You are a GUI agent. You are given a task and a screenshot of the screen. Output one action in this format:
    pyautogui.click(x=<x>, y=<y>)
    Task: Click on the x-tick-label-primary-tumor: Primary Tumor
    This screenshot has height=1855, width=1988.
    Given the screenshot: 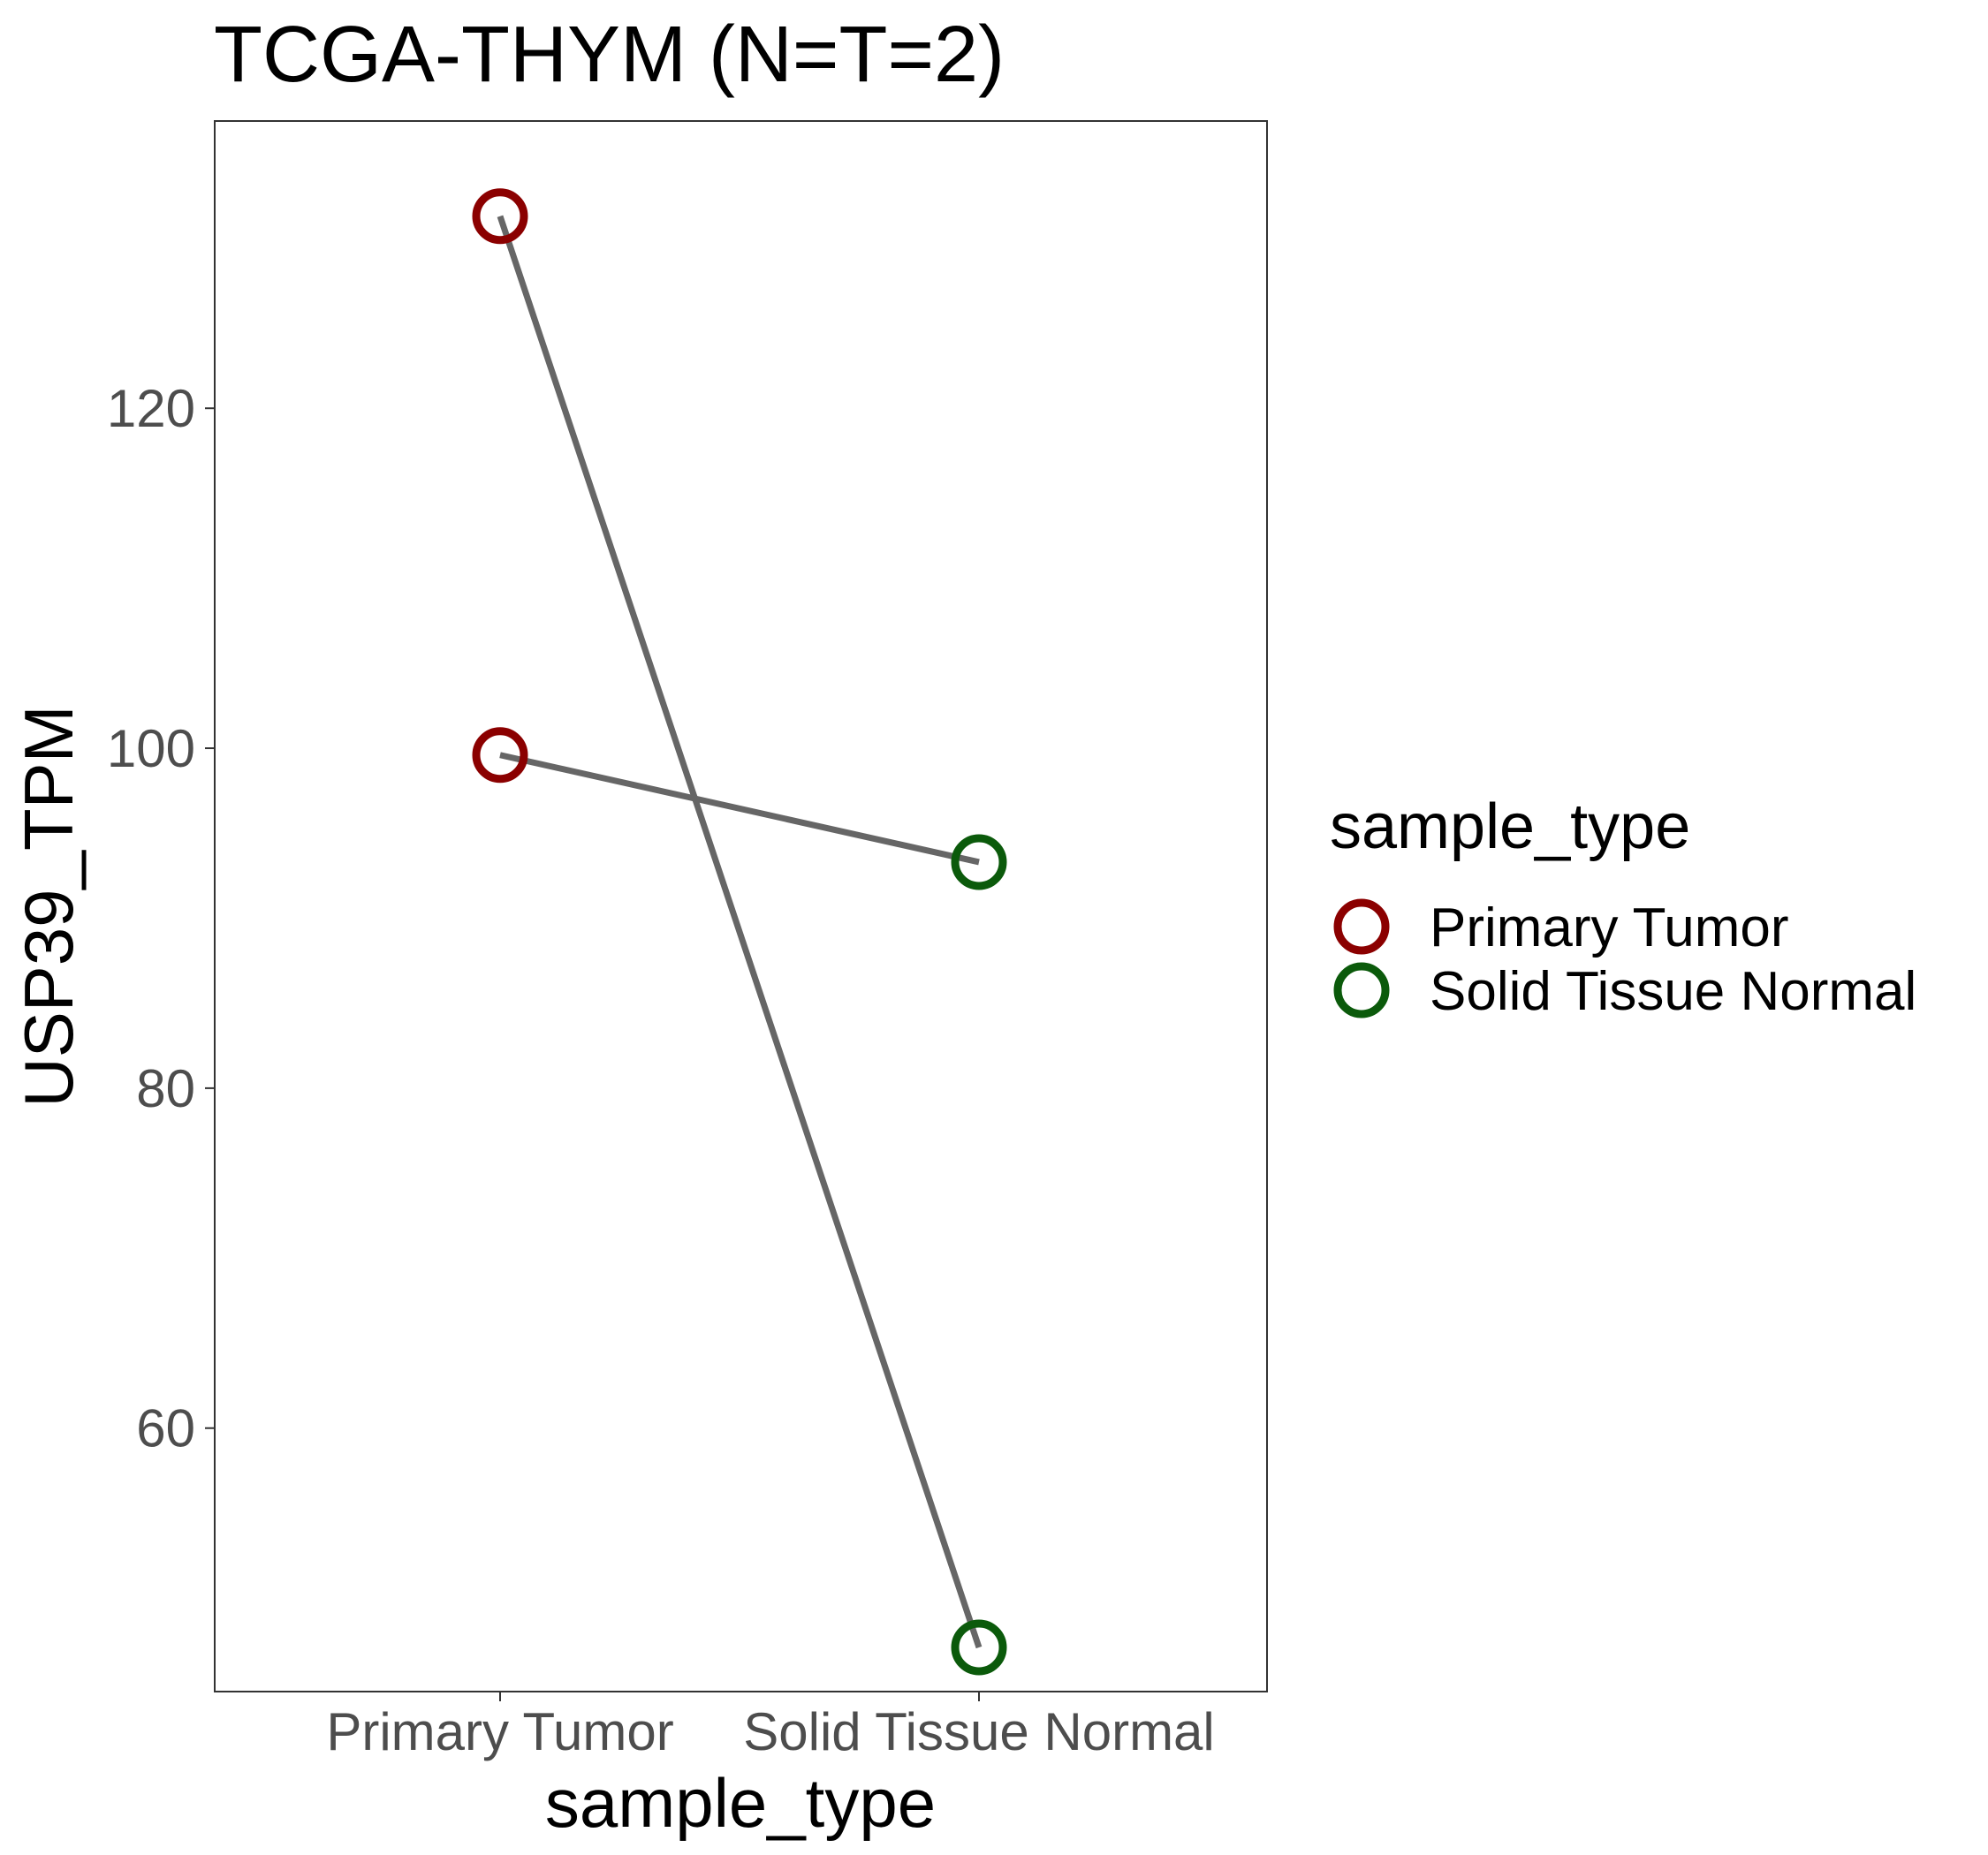 What is the action you would take?
    pyautogui.click(x=499, y=1731)
    